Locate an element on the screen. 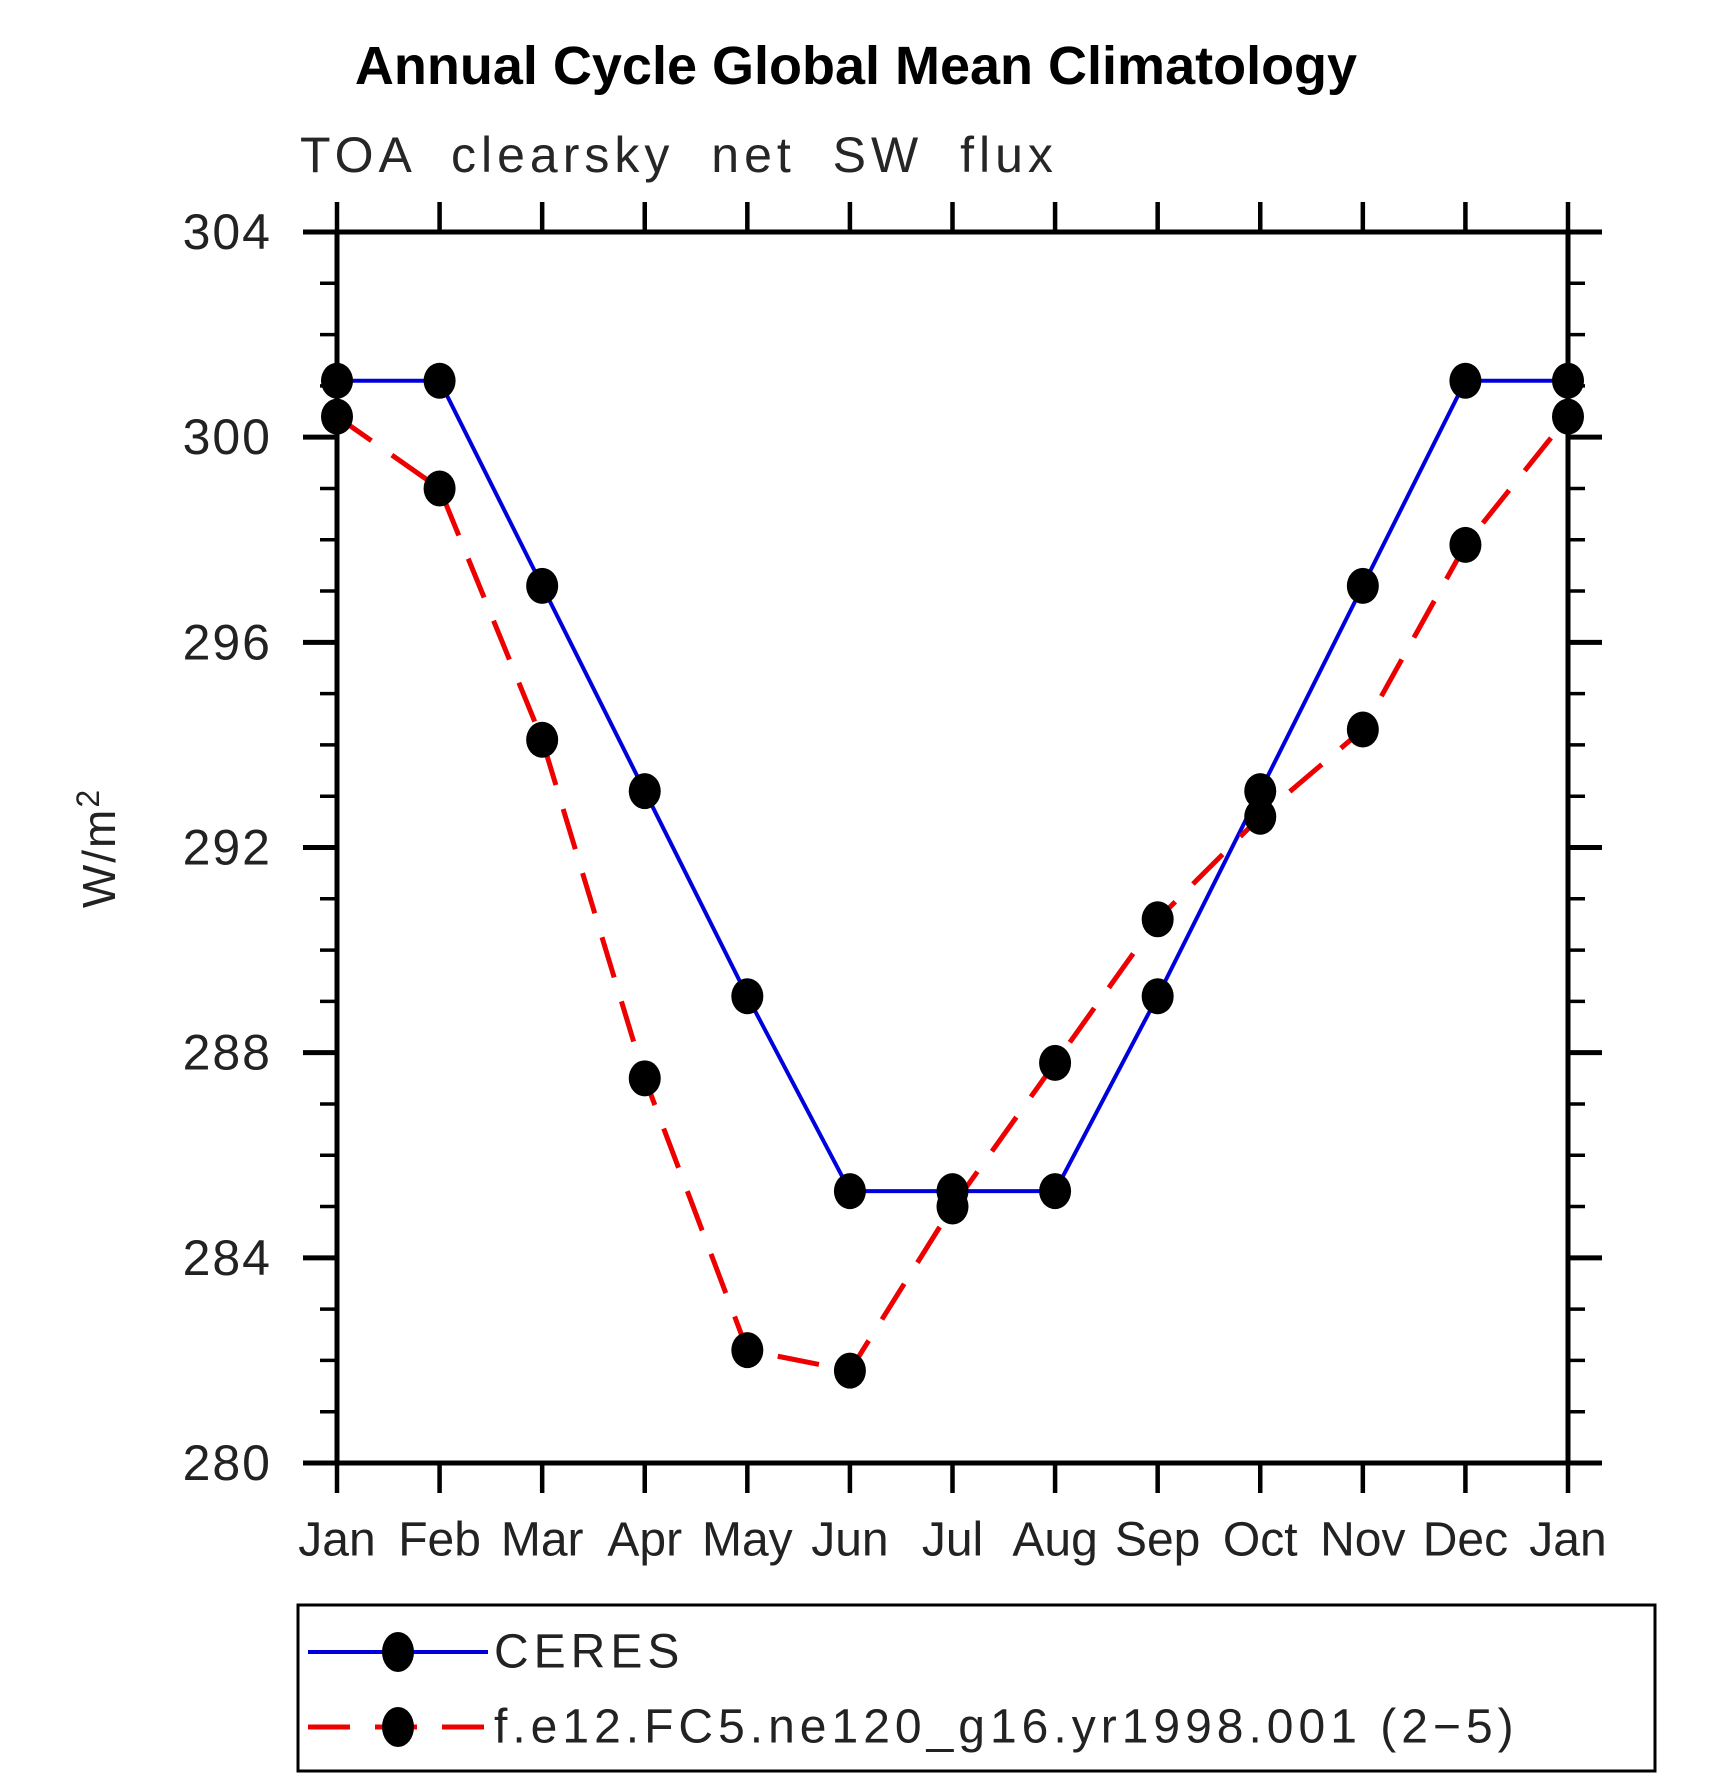 The image size is (1710, 1778). chart-subtitle: TOA clearsky net SW flux is located at coordinates (679, 155).